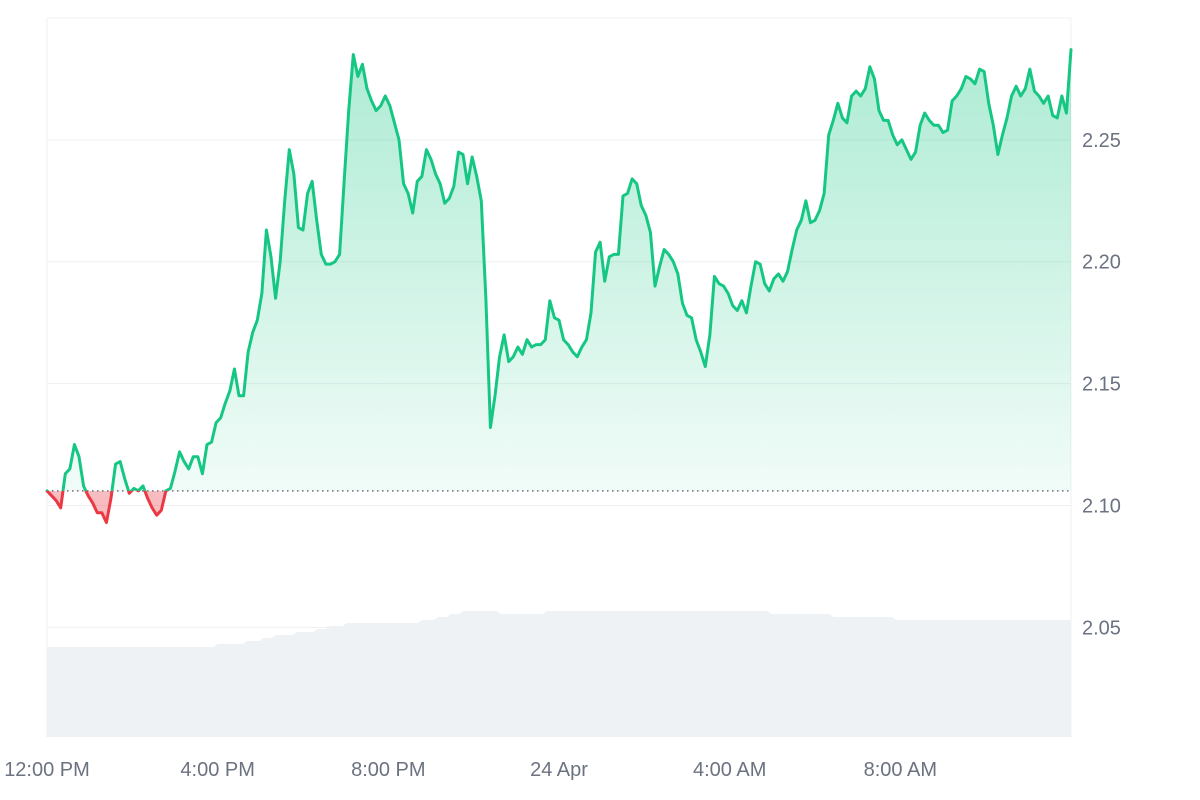  Describe the element at coordinates (900, 770) in the screenshot. I see `x-tick-label: 8:00 AM` at that location.